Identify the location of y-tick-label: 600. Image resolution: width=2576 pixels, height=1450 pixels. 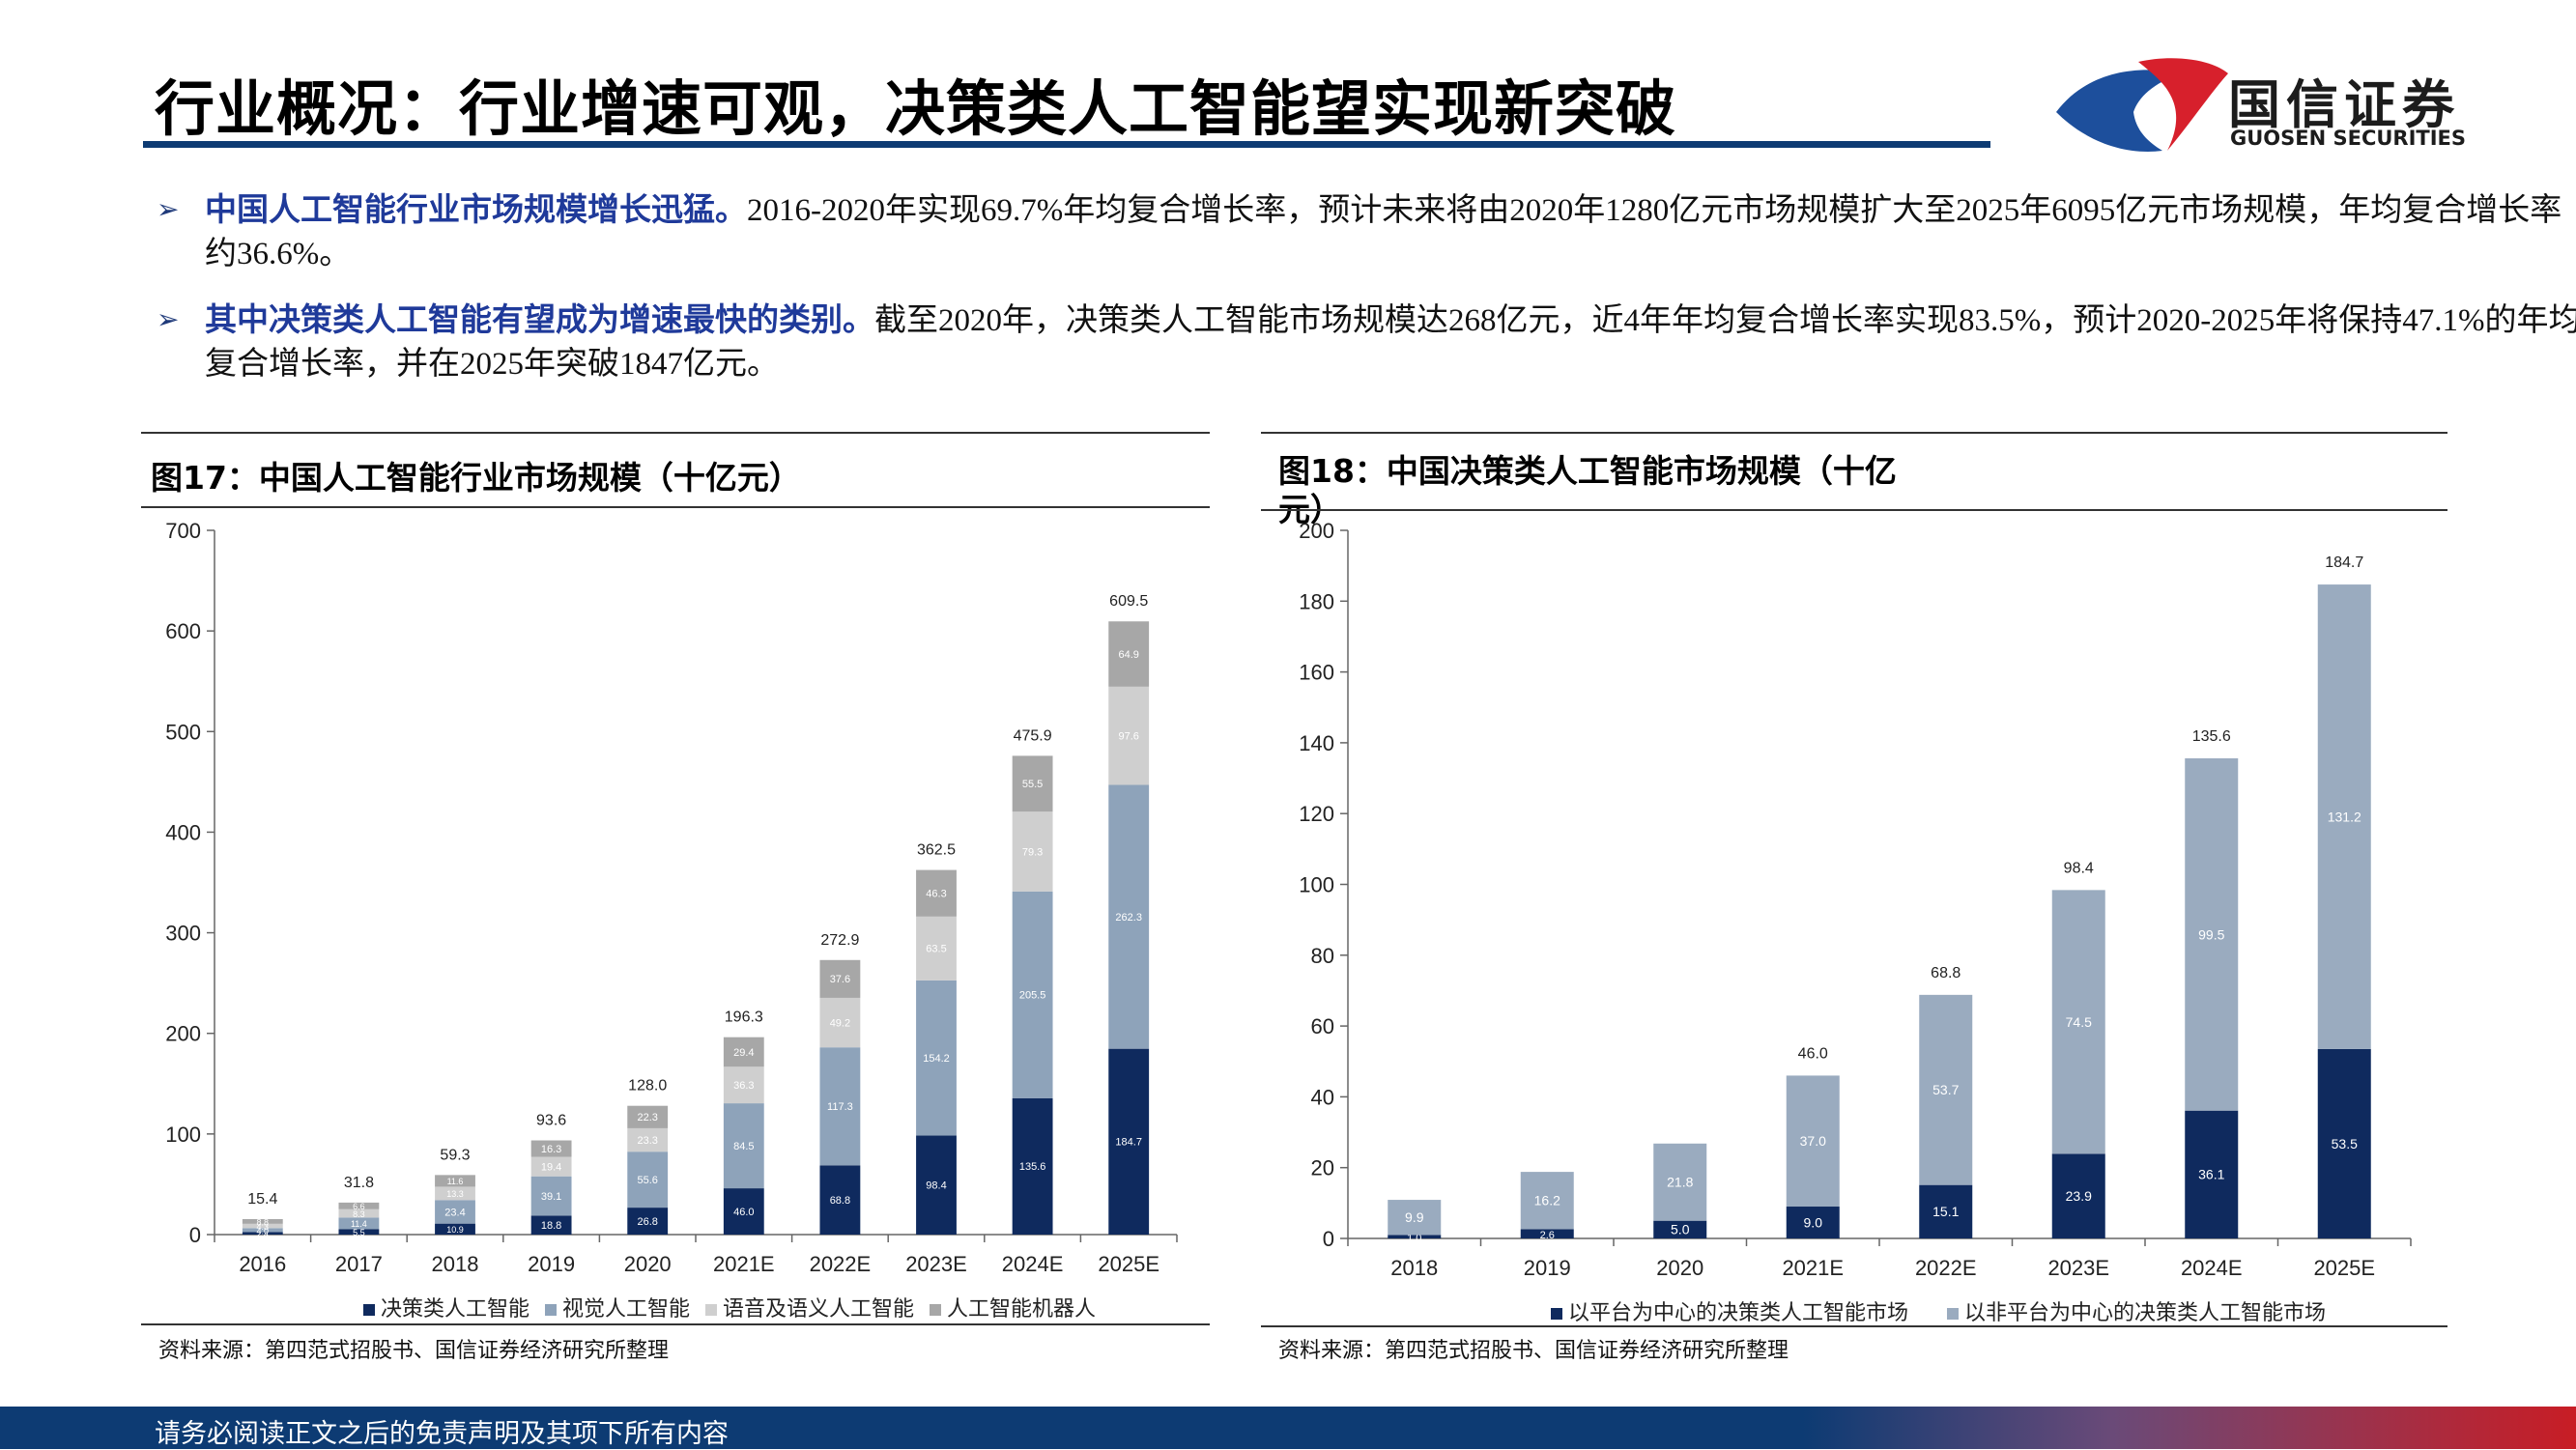
(183, 631).